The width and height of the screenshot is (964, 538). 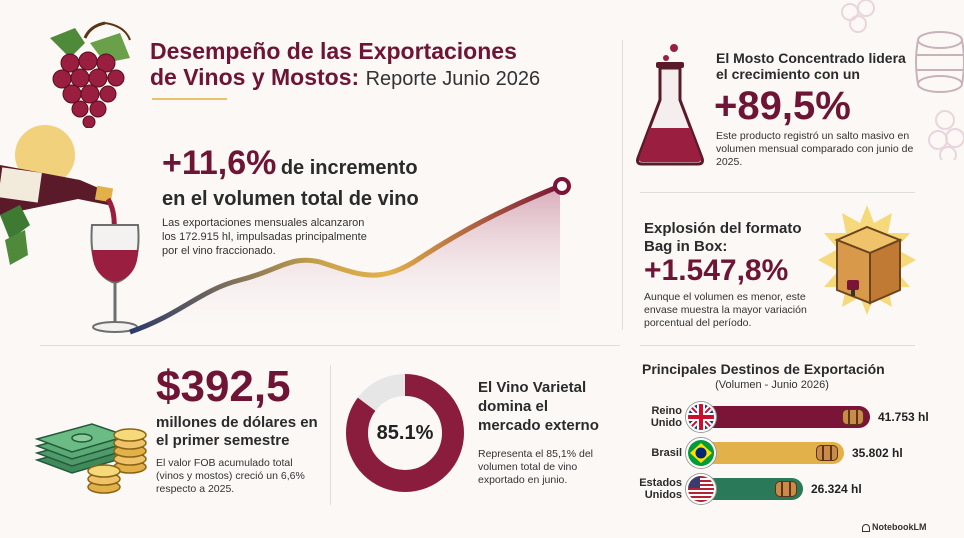 I want to click on varietal-donut-chart, so click(x=405, y=433).